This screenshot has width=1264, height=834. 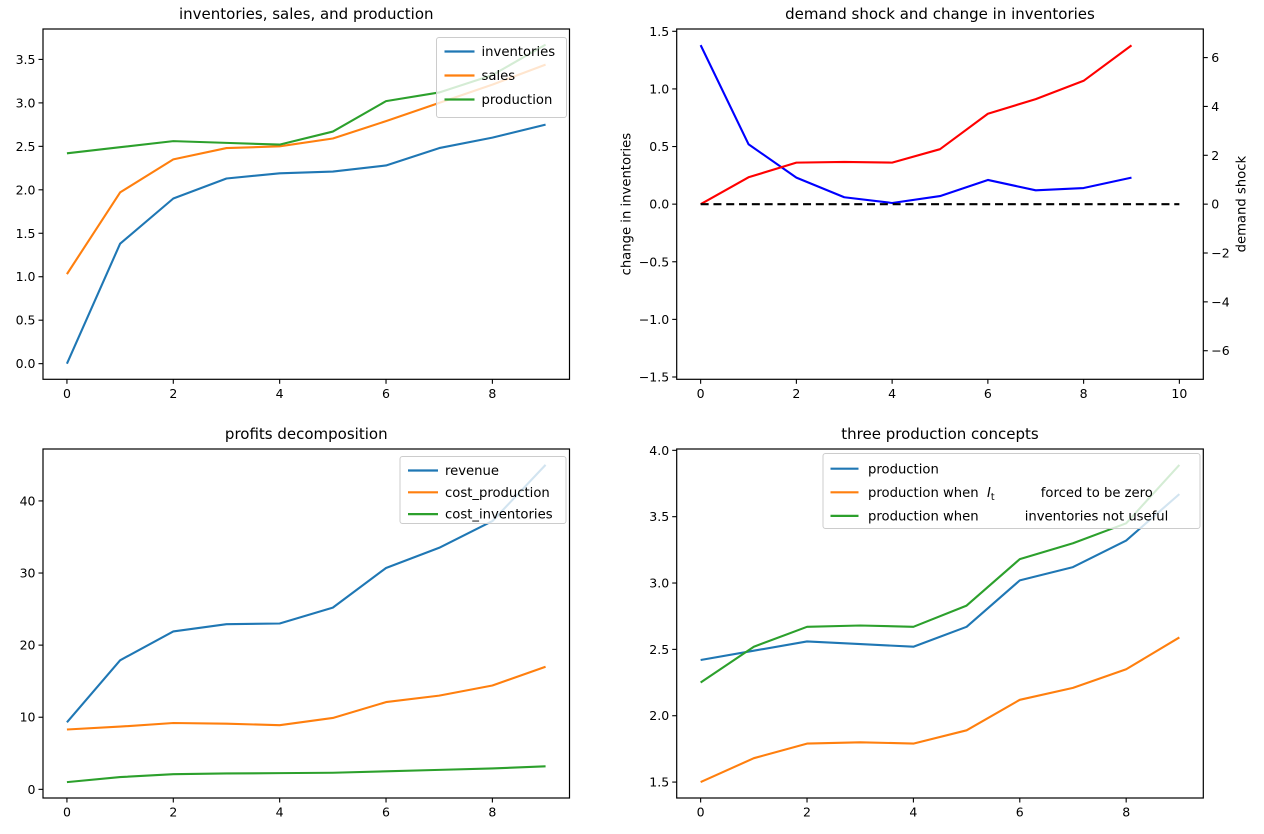 I want to click on legend-item-production-when-inventories-not-useful: production when inventories not useful, so click(x=1018, y=517).